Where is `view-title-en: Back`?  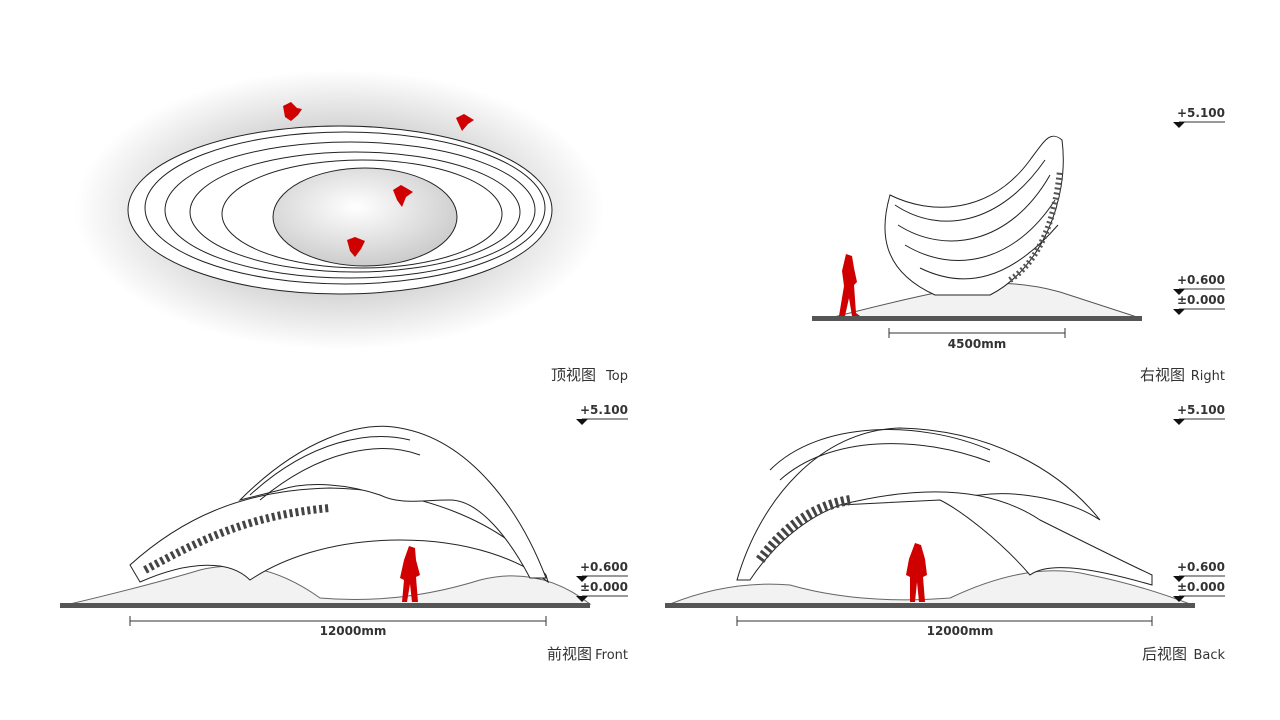 view-title-en: Back is located at coordinates (1209, 655).